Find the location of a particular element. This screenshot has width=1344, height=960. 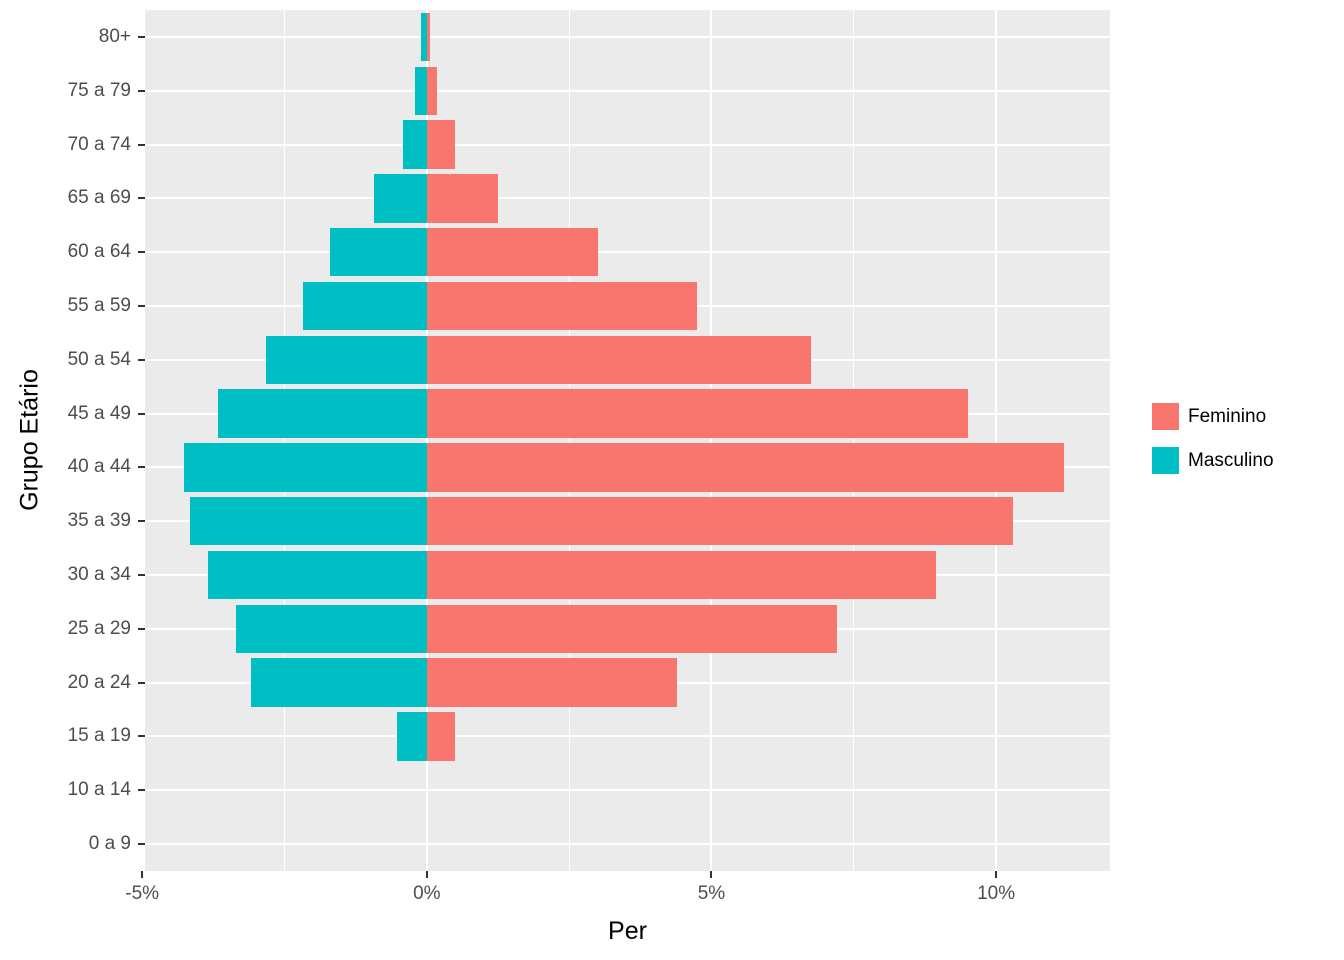

y-tick-label: 25 a 29 is located at coordinates (99, 628).